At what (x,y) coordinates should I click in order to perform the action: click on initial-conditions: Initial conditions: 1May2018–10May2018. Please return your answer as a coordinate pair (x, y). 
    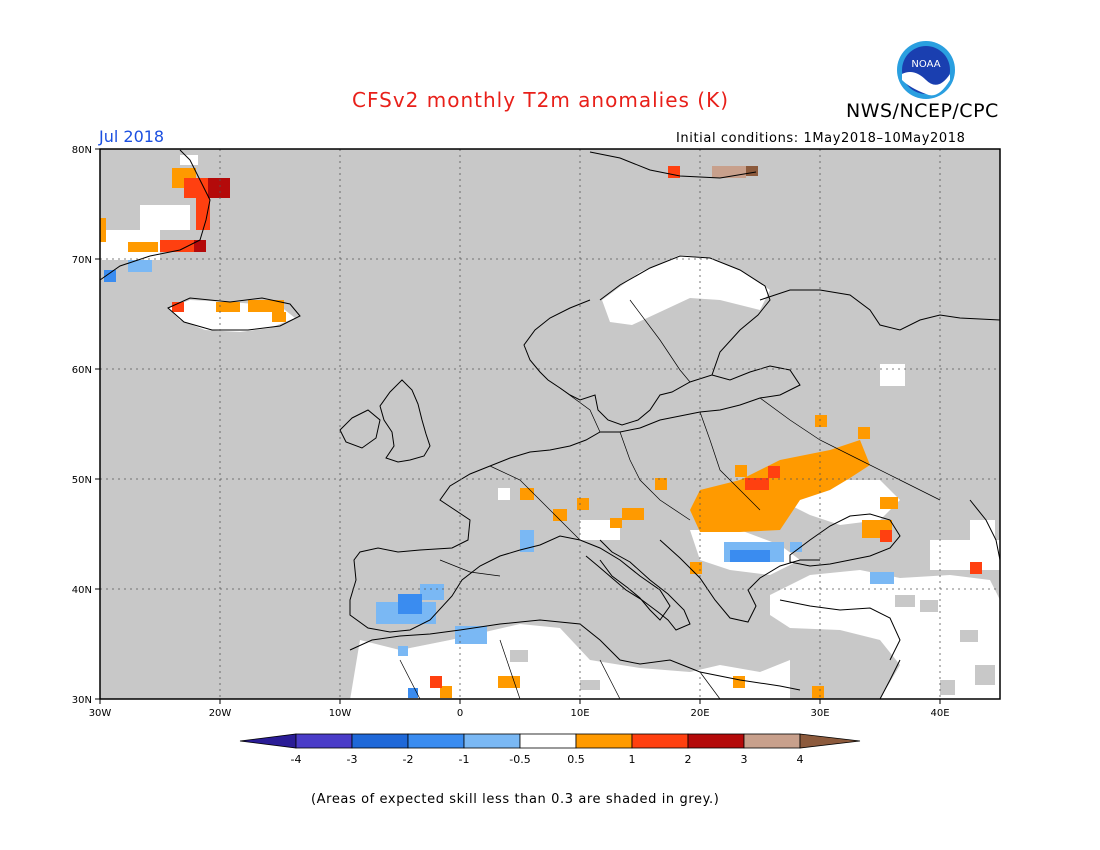
    Looking at the image, I should click on (821, 138).